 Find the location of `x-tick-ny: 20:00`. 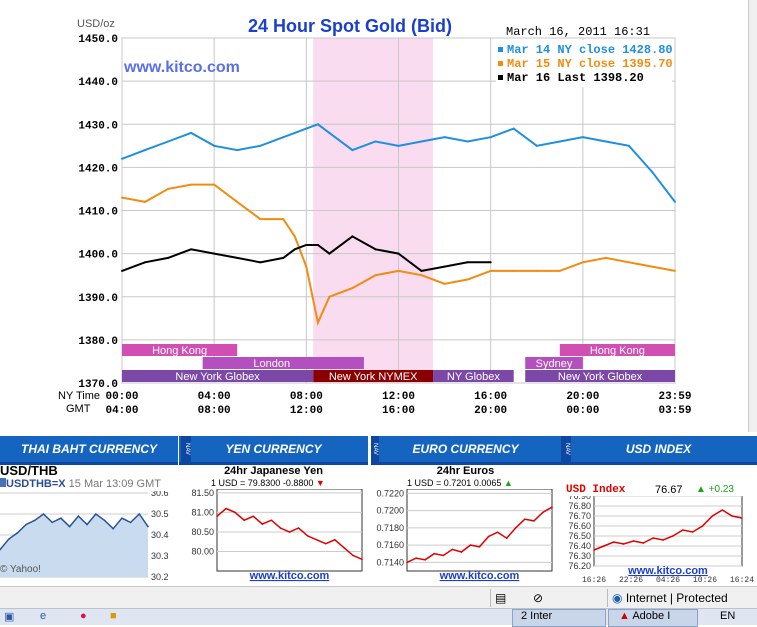

x-tick-ny: 20:00 is located at coordinates (582, 397).